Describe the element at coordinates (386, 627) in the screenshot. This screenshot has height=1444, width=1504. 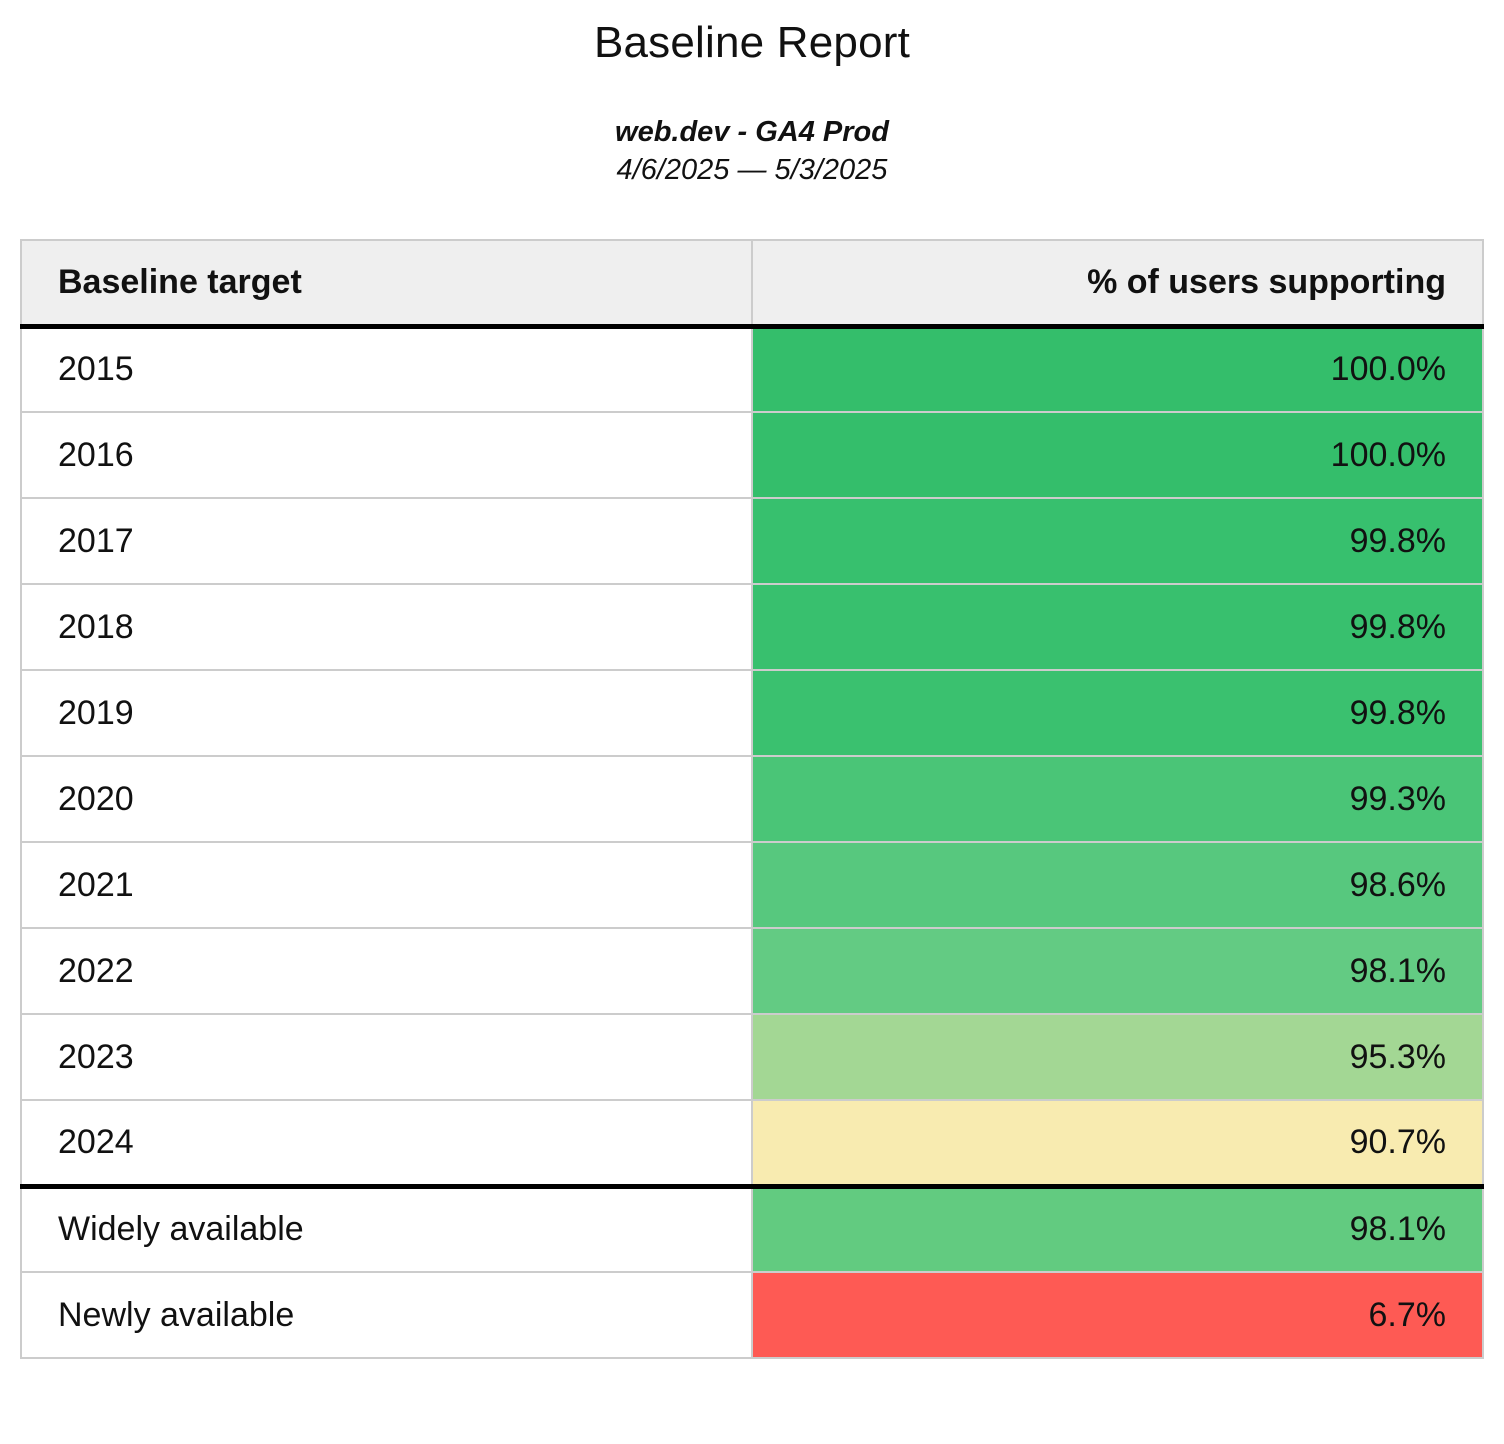
I see `baseline-target-cell: 2018` at that location.